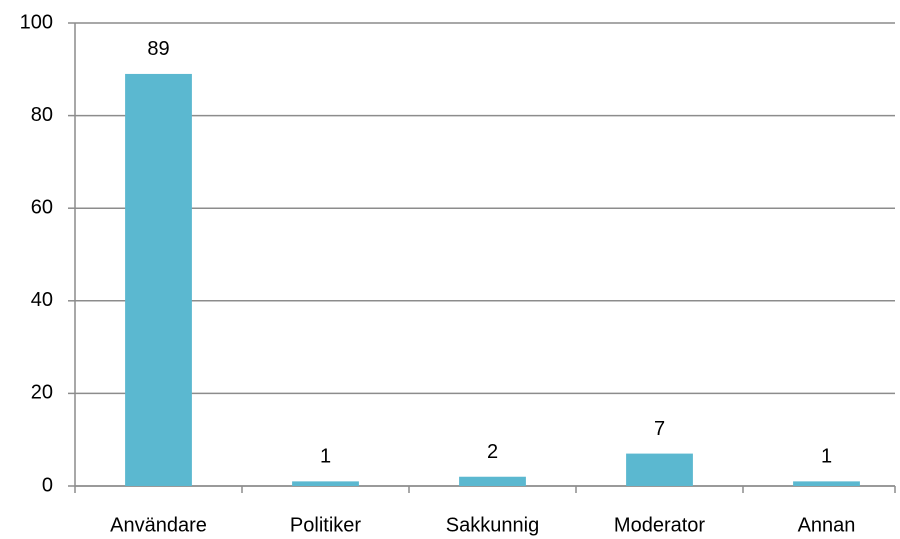 The image size is (900, 539). What do you see at coordinates (325, 525) in the screenshot?
I see `x-tick-label: Politiker` at bounding box center [325, 525].